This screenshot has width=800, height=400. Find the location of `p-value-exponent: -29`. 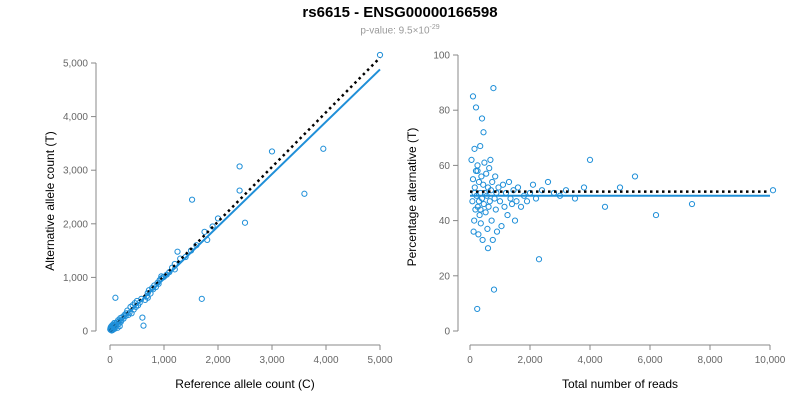

p-value-exponent: -29 is located at coordinates (434, 27).